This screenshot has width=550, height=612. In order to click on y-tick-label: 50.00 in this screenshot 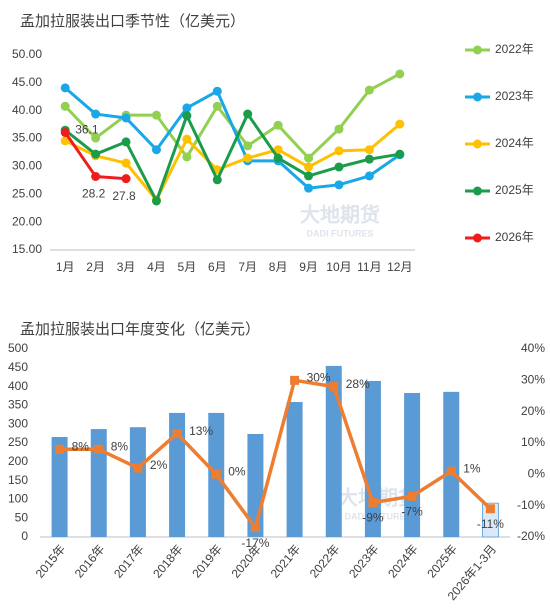, I will do `click(27, 54)`.